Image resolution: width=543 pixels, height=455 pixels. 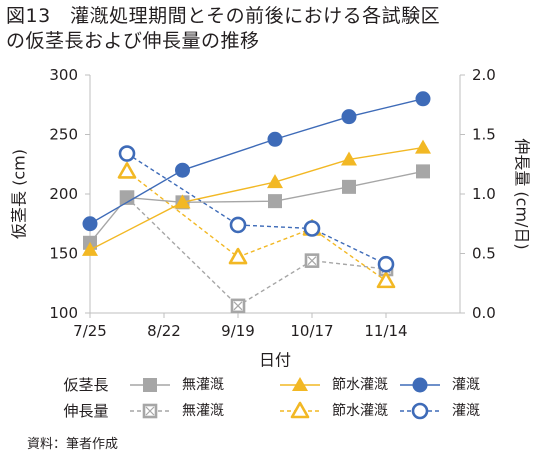 I want to click on x-tick-label: 10/17, so click(x=311, y=331).